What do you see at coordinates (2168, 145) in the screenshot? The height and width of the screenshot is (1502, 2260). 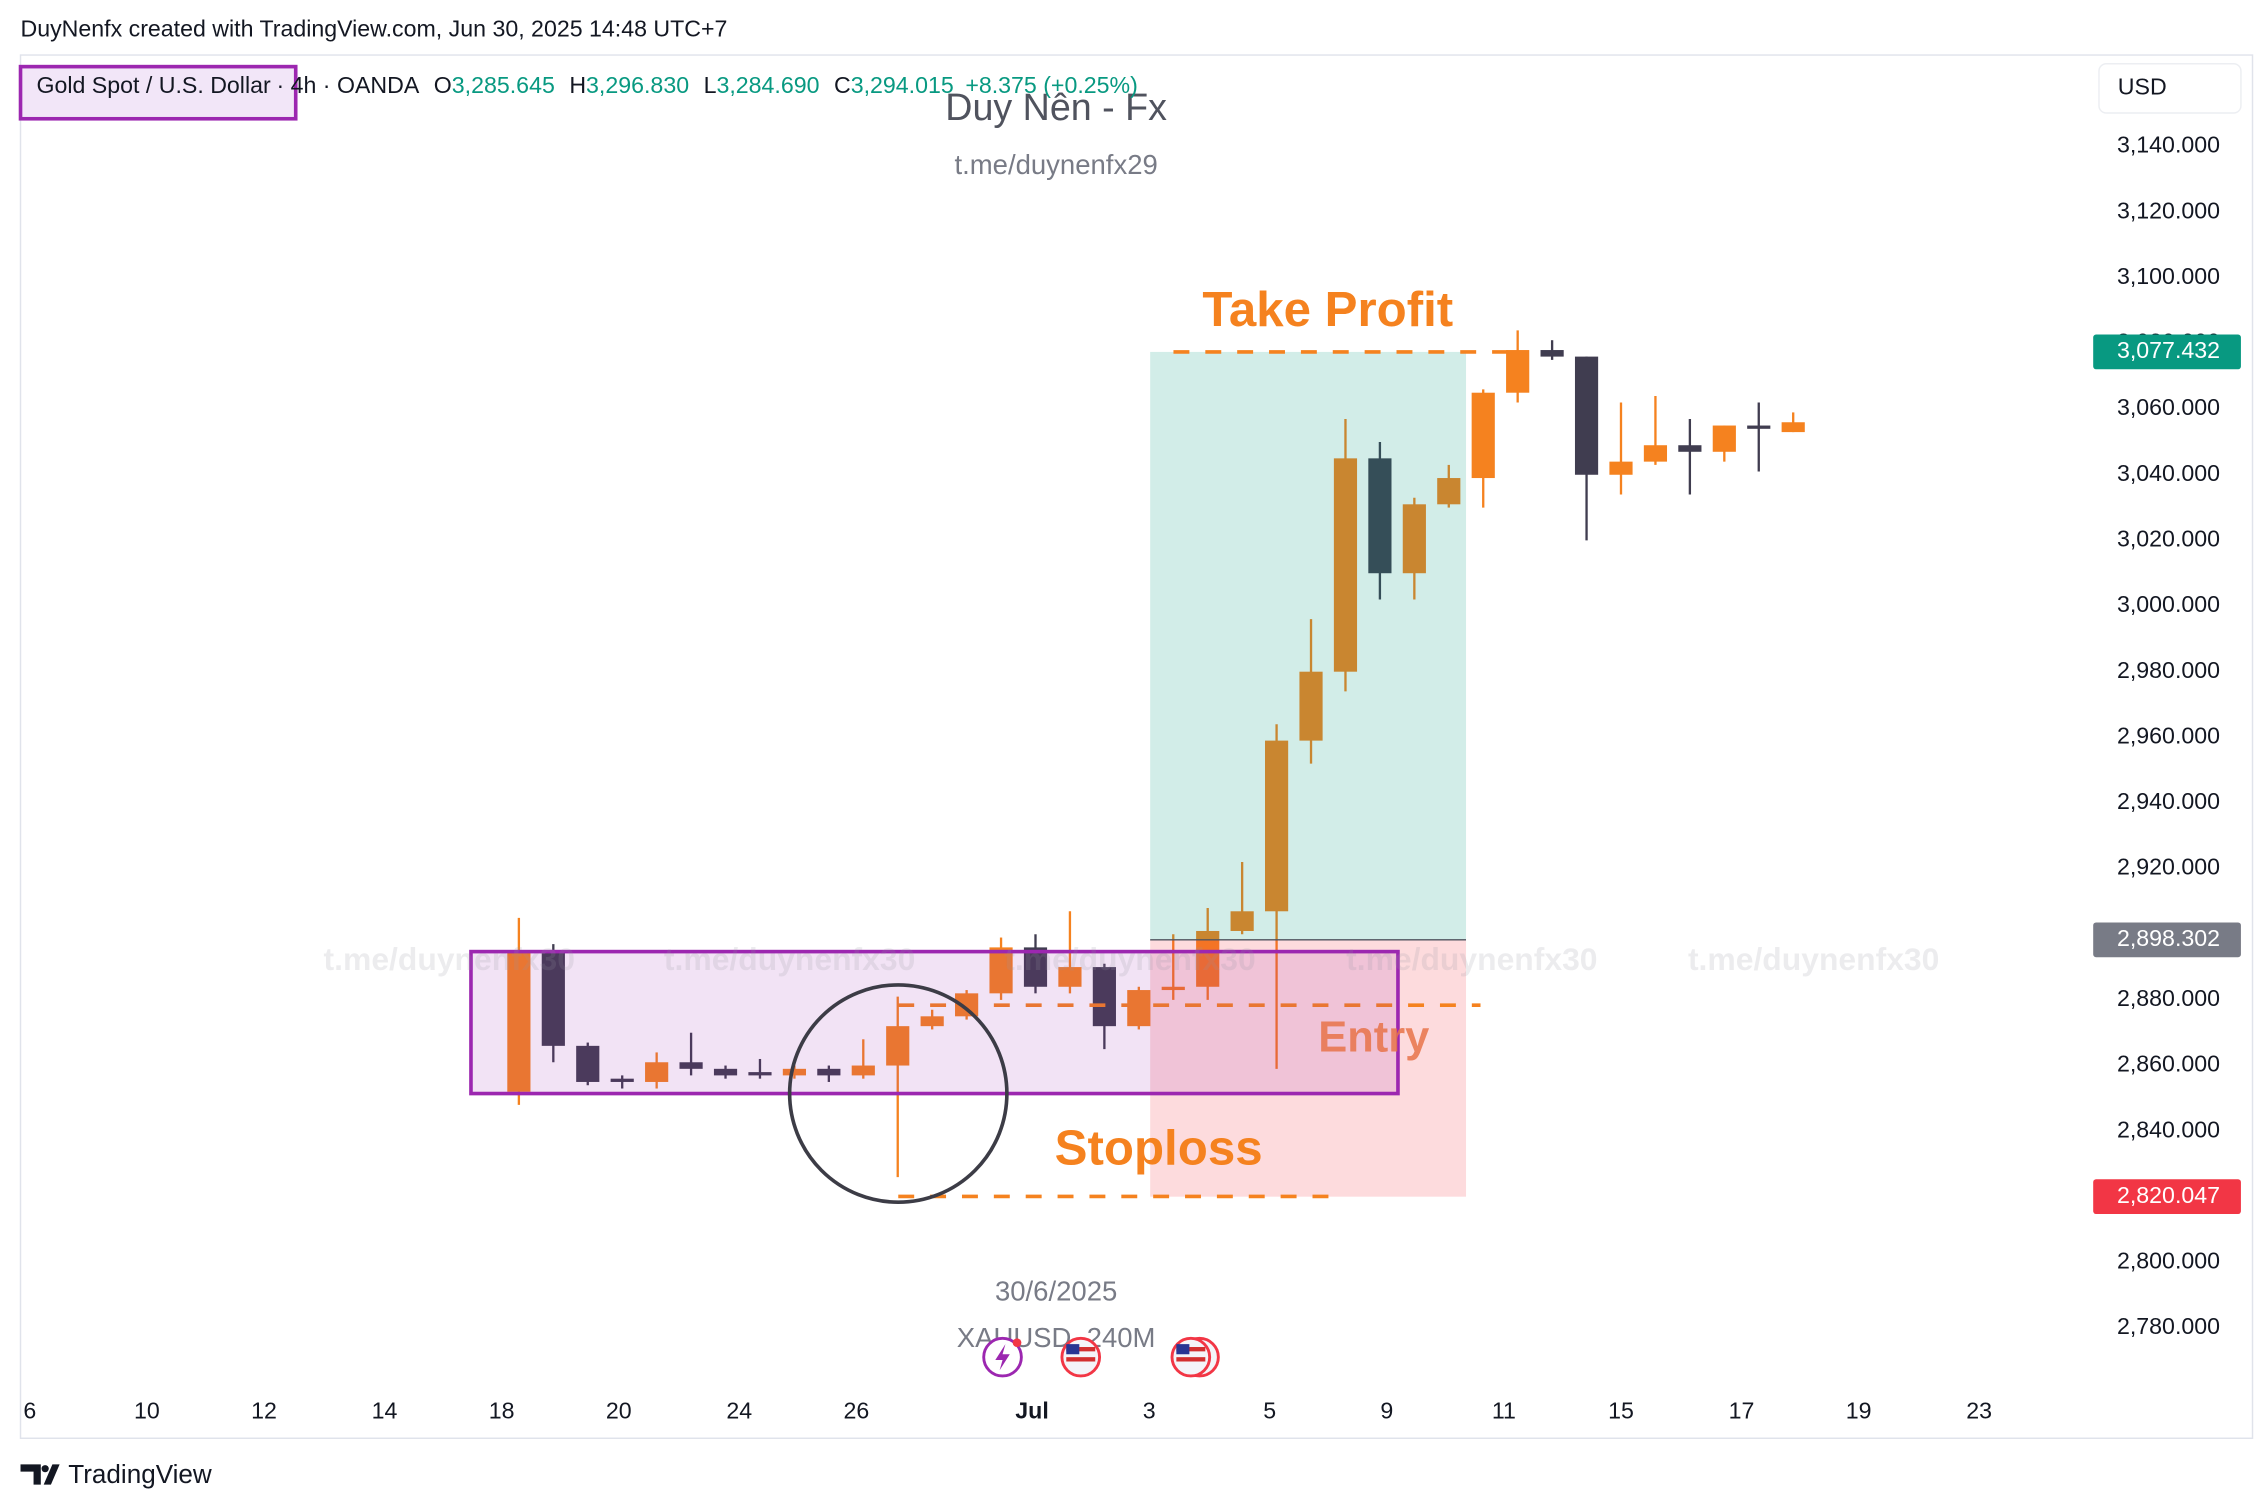 I see `y-tick-label: 3,140.000` at bounding box center [2168, 145].